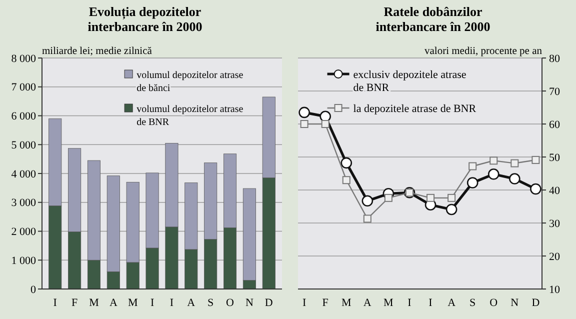  What do you see at coordinates (23, 58) in the screenshot?
I see `y-tick-label: 8 000` at bounding box center [23, 58].